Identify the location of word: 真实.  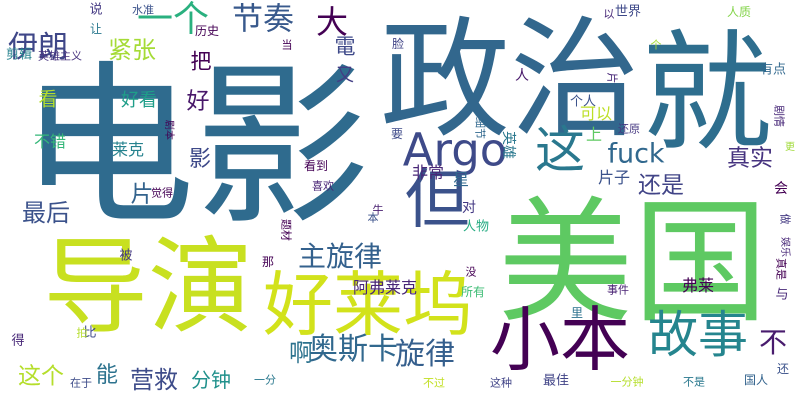
(750, 158).